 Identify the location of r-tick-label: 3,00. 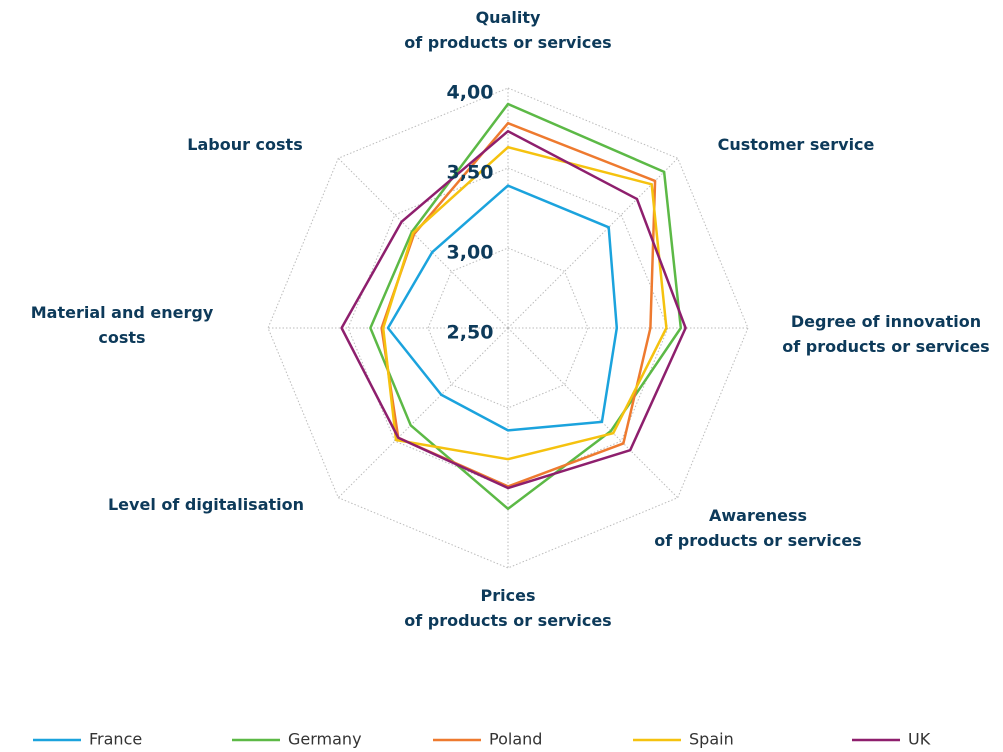
(470, 253).